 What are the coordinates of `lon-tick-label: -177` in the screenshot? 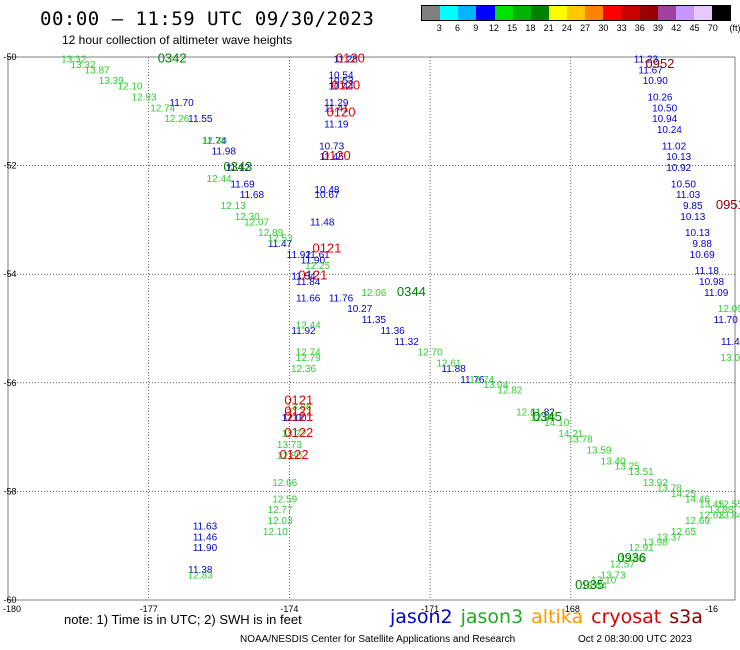 It's located at (149, 609).